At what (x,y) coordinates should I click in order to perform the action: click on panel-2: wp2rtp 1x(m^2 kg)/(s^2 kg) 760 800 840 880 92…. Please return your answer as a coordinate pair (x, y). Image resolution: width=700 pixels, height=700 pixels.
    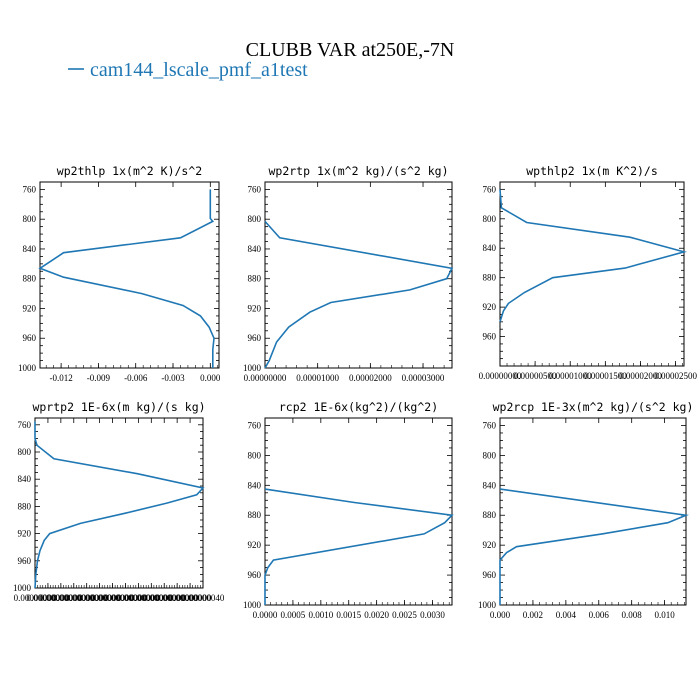
    Looking at the image, I should click on (348, 273).